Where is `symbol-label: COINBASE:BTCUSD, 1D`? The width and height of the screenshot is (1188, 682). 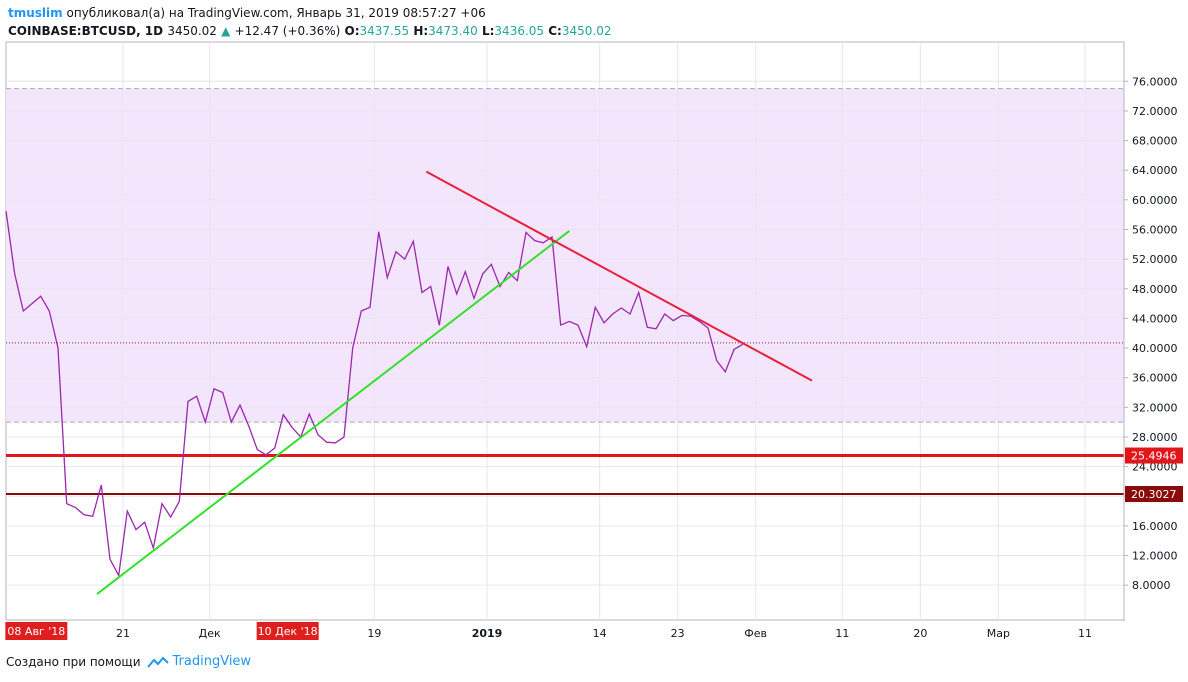
symbol-label: COINBASE:BTCUSD, 1D is located at coordinates (86, 31).